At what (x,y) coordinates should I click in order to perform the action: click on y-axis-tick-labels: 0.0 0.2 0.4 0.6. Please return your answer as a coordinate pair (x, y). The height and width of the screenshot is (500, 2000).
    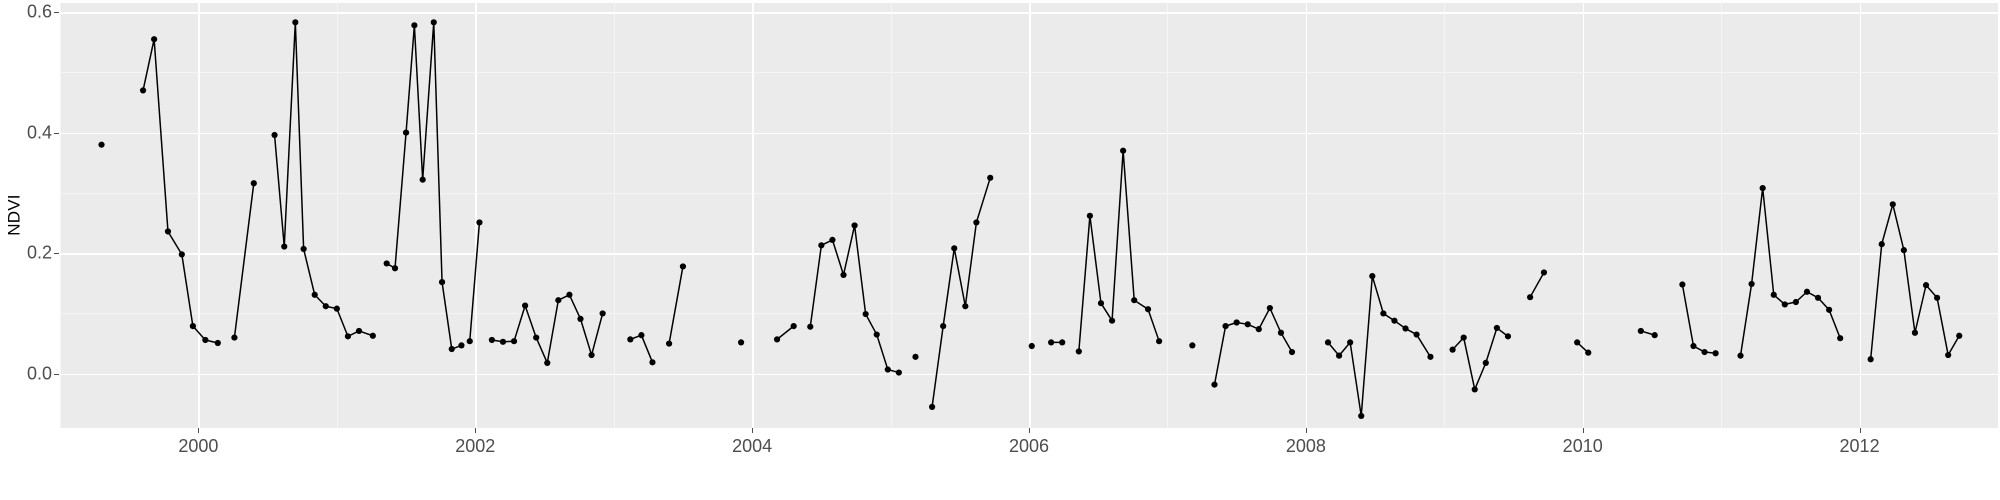
    Looking at the image, I should click on (26, 250).